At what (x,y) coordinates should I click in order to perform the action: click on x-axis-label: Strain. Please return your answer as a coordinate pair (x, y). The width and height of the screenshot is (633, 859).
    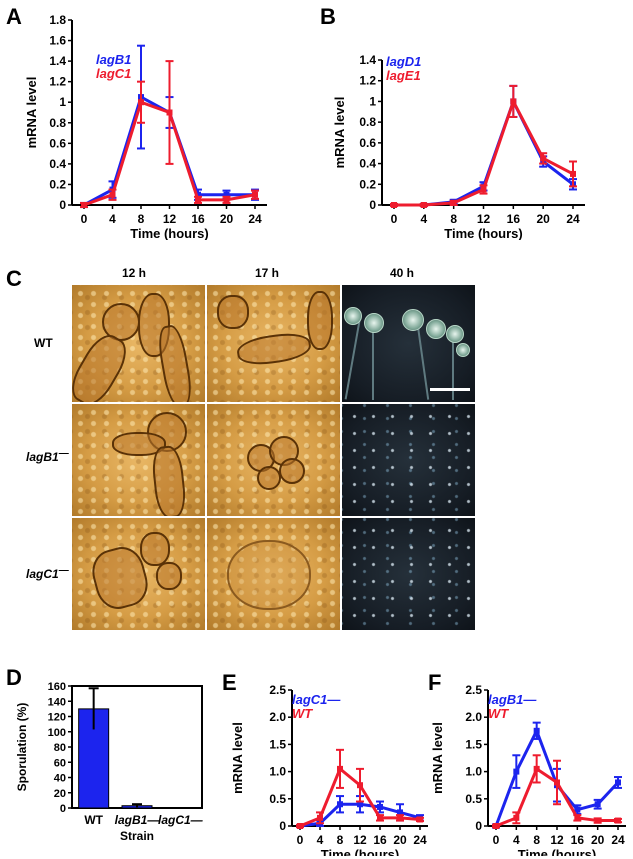
    Looking at the image, I should click on (137, 836).